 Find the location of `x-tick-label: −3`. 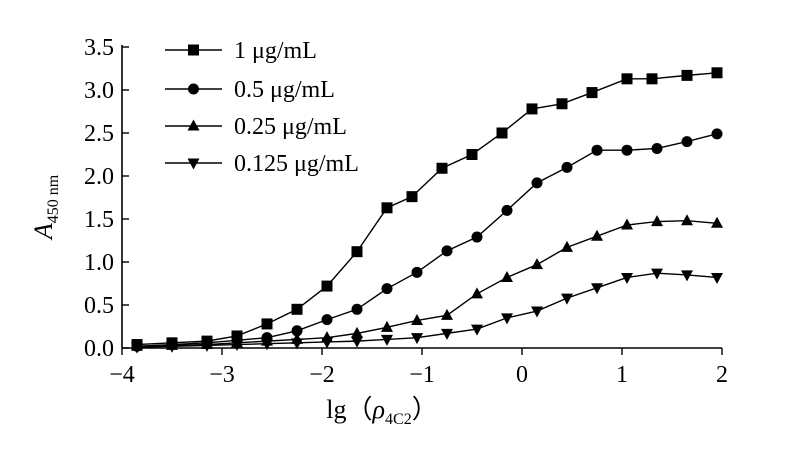

x-tick-label: −3 is located at coordinates (222, 375).